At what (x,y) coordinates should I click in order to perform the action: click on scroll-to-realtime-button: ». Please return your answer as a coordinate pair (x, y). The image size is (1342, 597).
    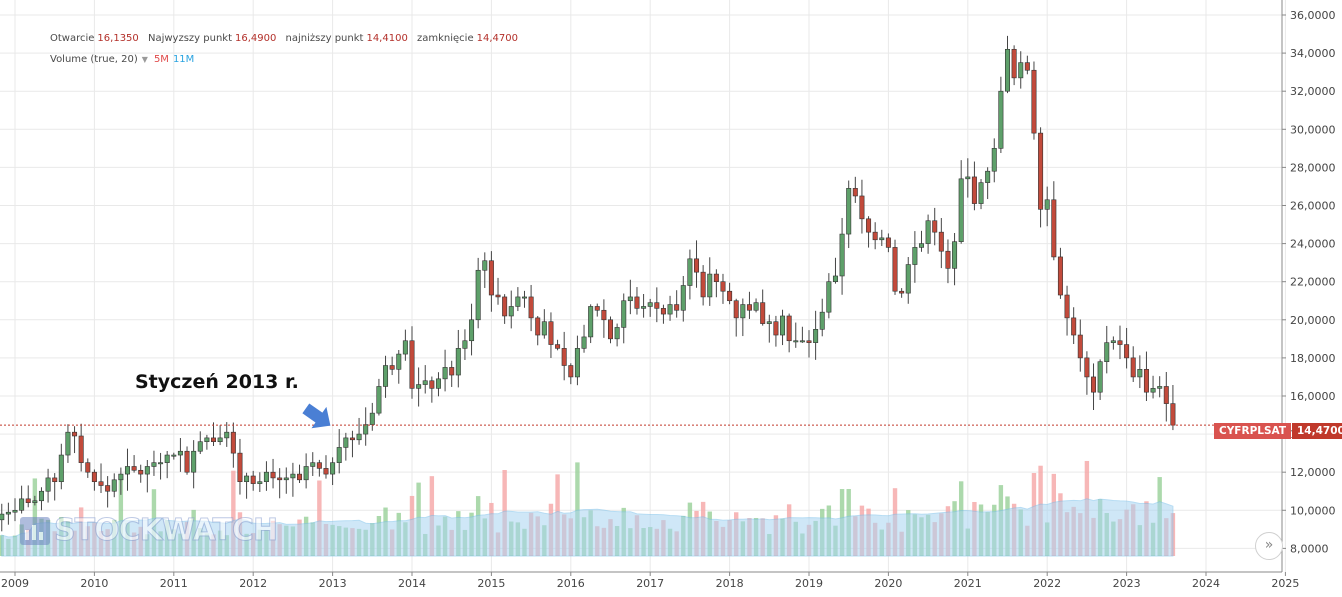
    Looking at the image, I should click on (1269, 546).